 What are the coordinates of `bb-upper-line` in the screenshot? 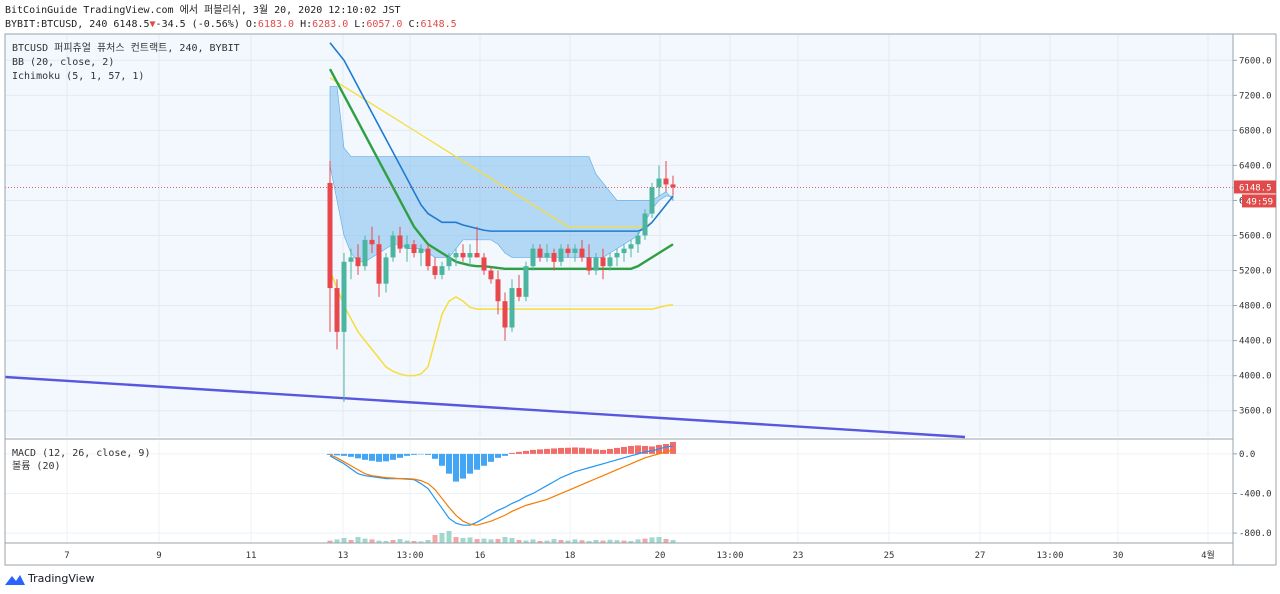 It's located at (501, 152).